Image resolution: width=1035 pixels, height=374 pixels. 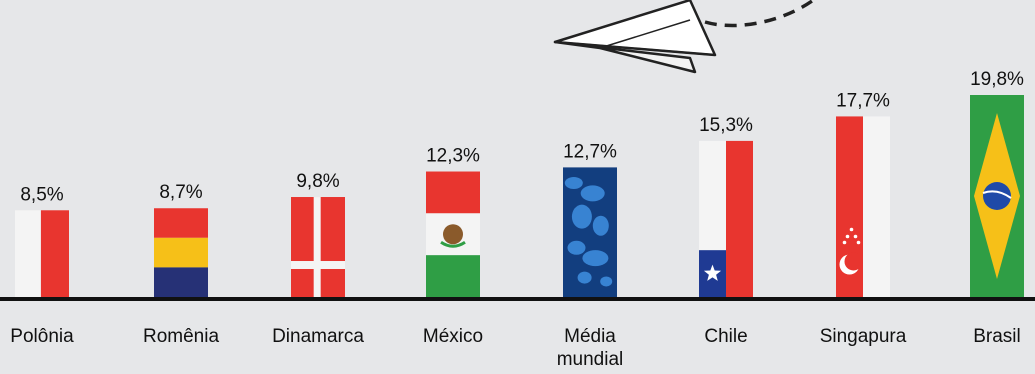 I want to click on value-label: 15,3%, so click(x=726, y=125).